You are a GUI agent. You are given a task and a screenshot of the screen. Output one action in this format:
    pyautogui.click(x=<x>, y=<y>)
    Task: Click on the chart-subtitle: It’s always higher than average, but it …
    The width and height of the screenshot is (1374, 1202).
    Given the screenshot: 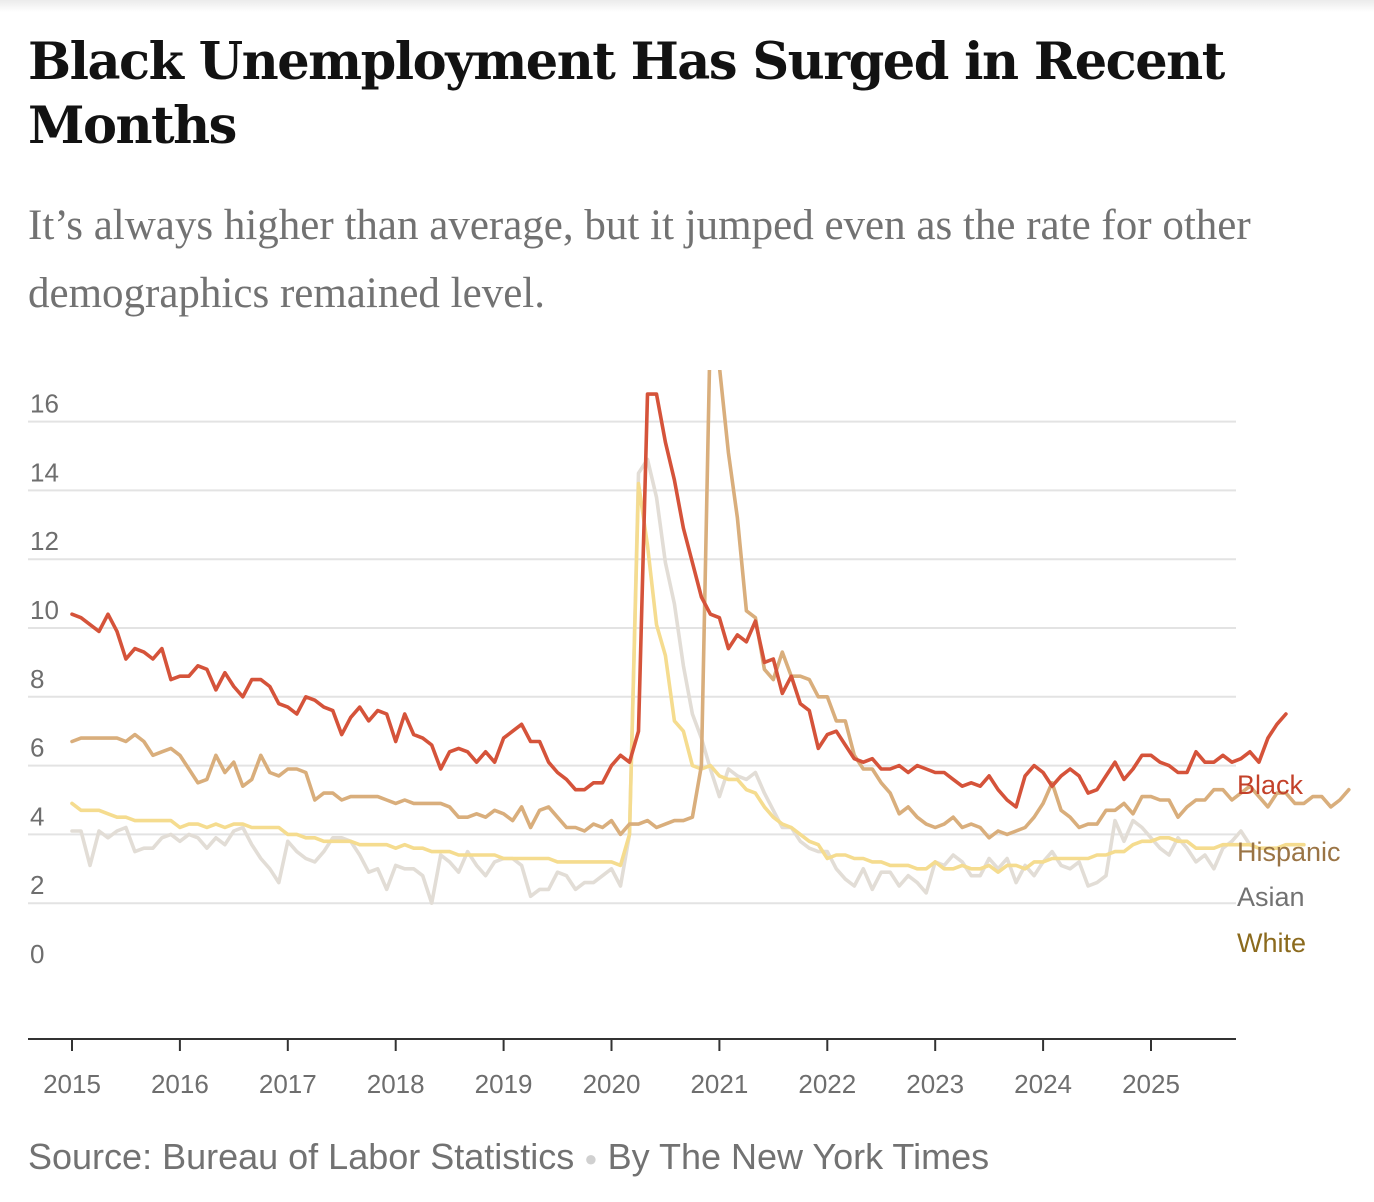 What is the action you would take?
    pyautogui.click(x=639, y=259)
    